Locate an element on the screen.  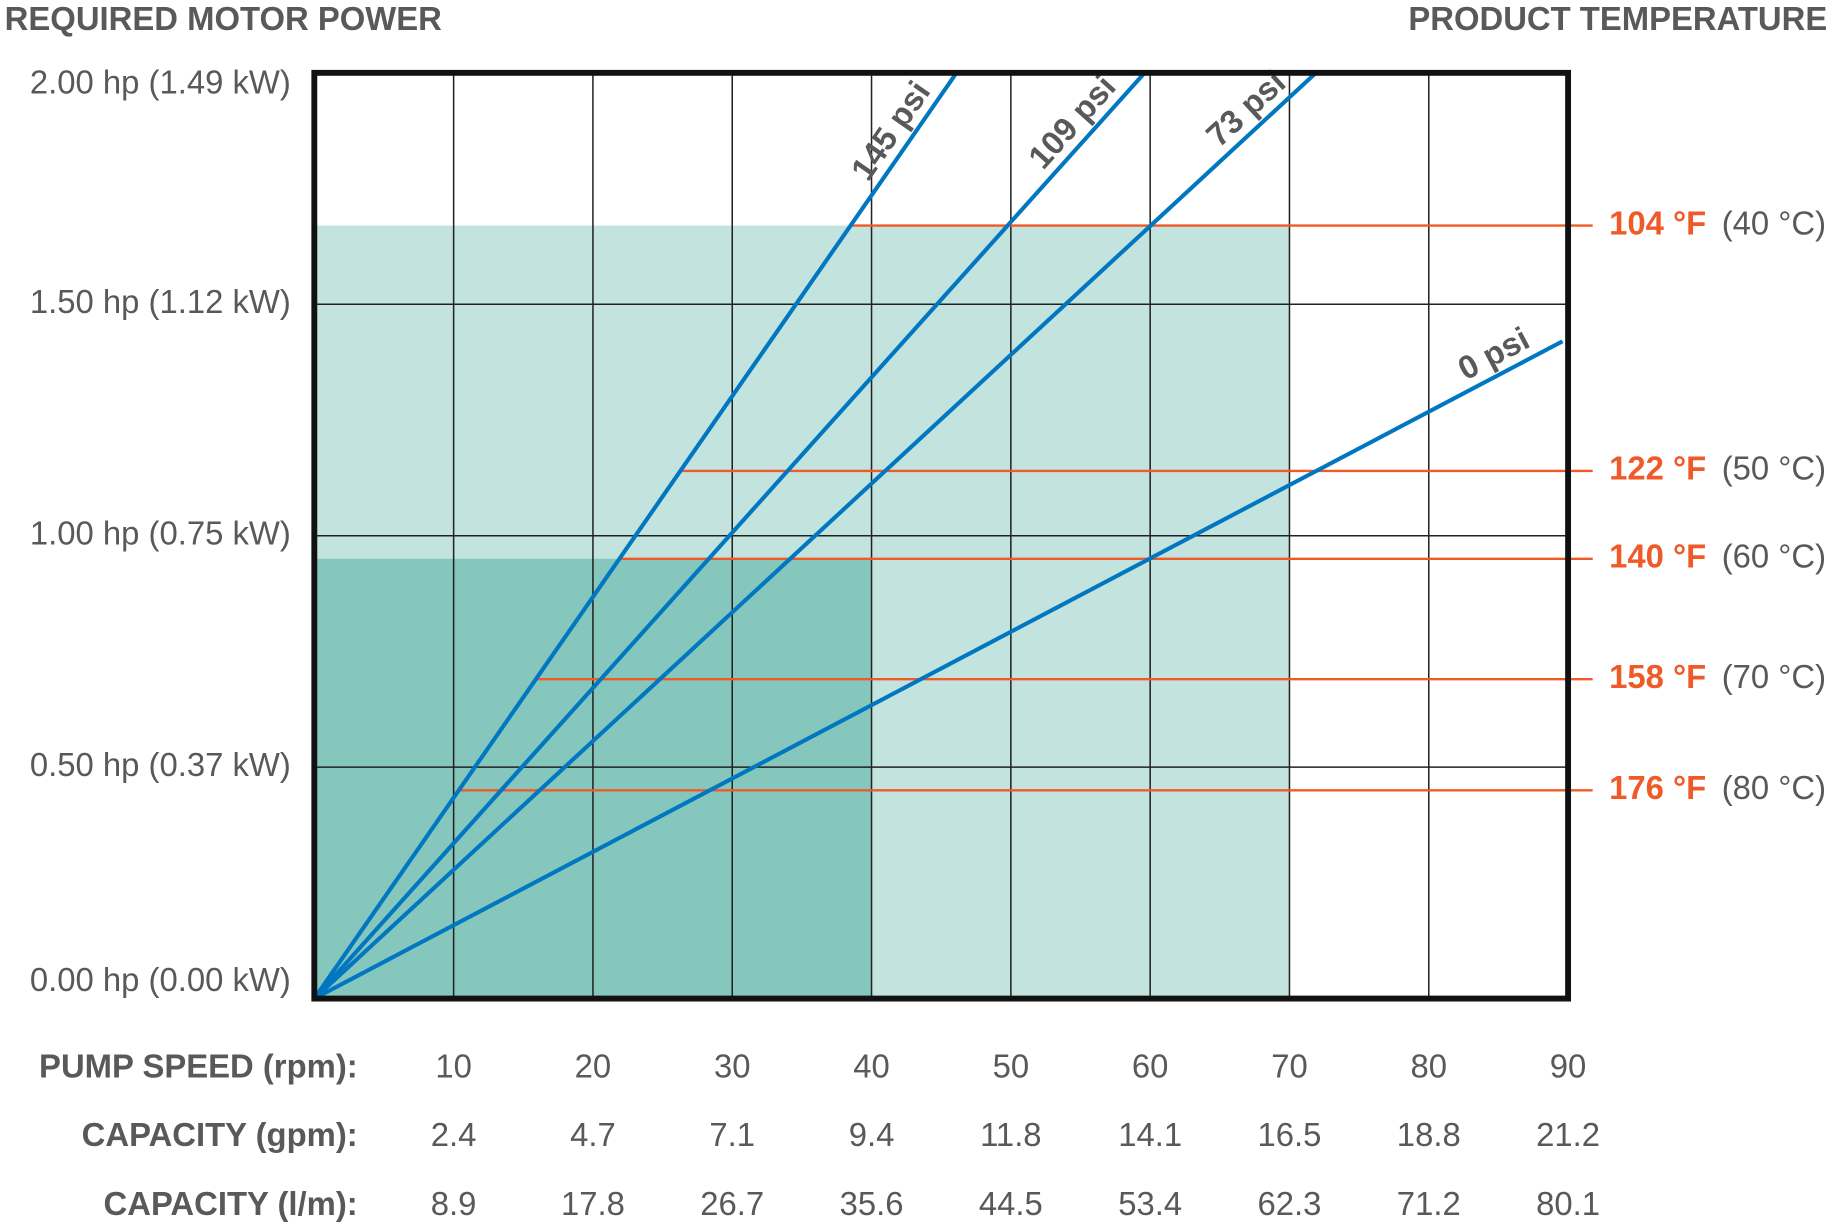
pressure-label: 109 psi is located at coordinates (1072, 122).